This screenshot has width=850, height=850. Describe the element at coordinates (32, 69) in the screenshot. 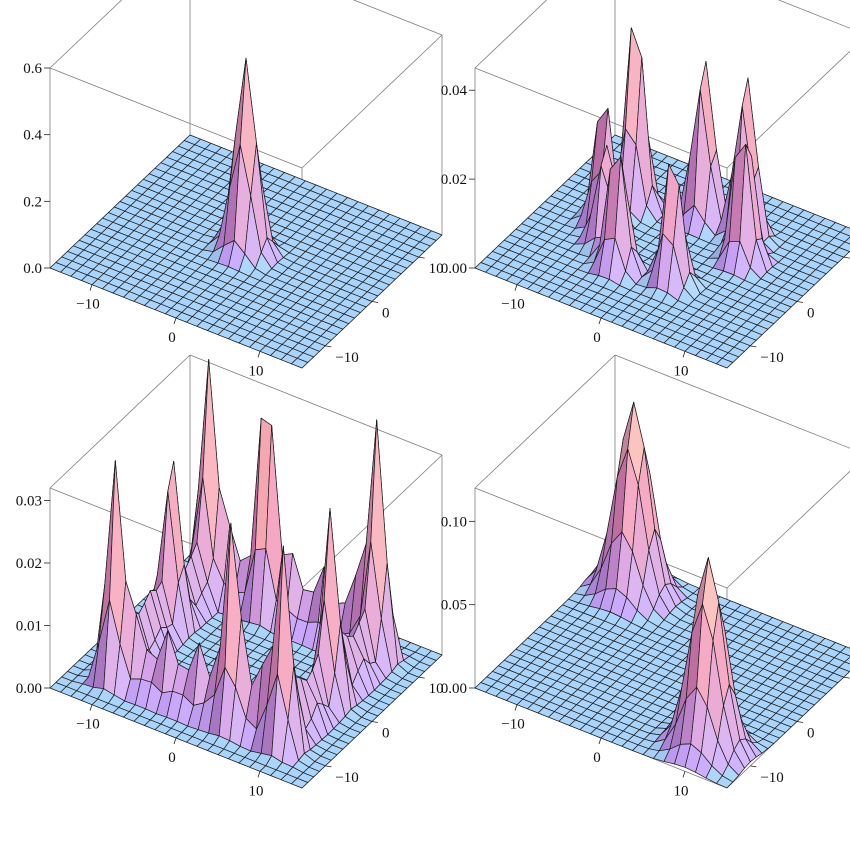

I see `z-tick-label: 0.6` at that location.